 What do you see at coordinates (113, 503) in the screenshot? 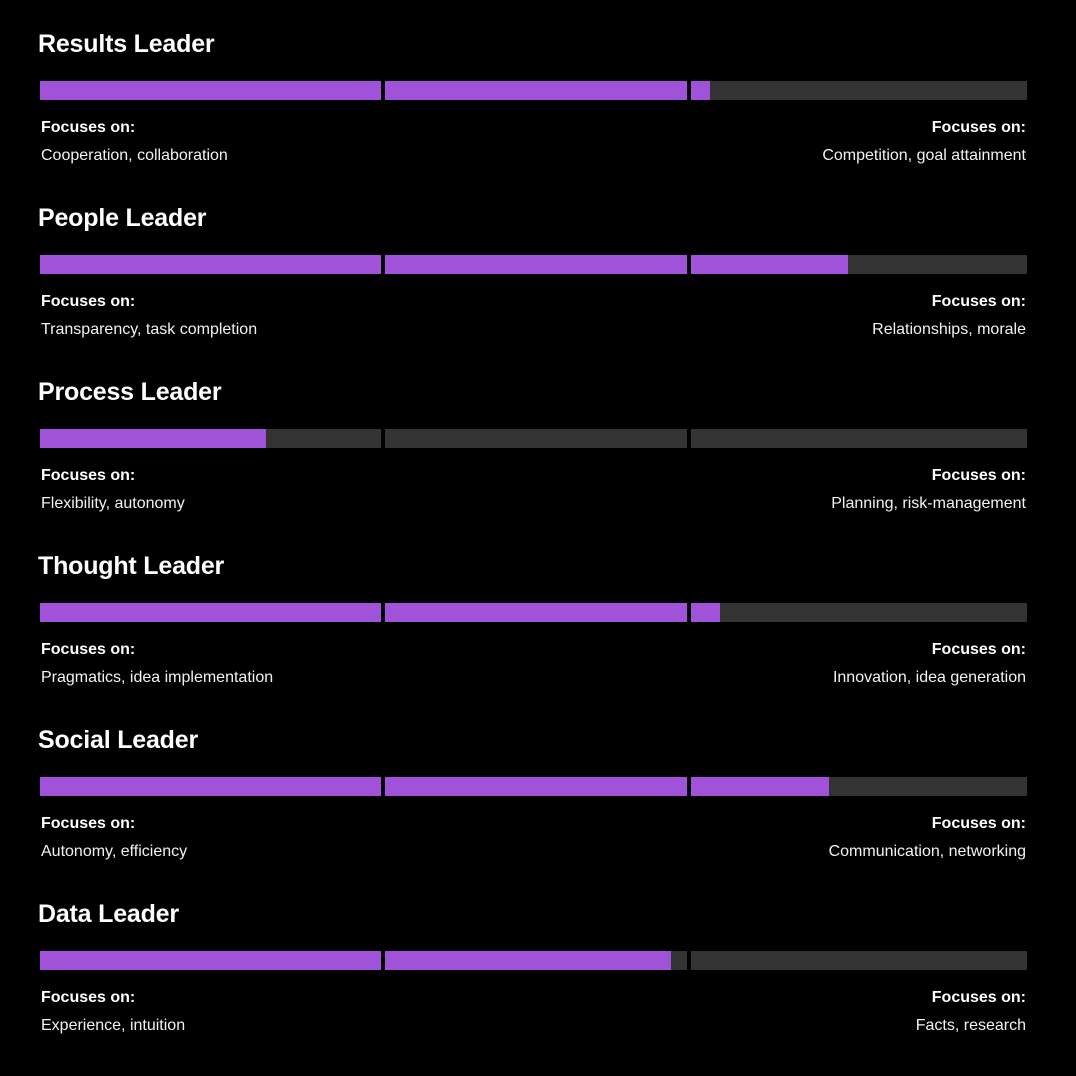
I see `left-focus-description: Flexibility, autonomy` at bounding box center [113, 503].